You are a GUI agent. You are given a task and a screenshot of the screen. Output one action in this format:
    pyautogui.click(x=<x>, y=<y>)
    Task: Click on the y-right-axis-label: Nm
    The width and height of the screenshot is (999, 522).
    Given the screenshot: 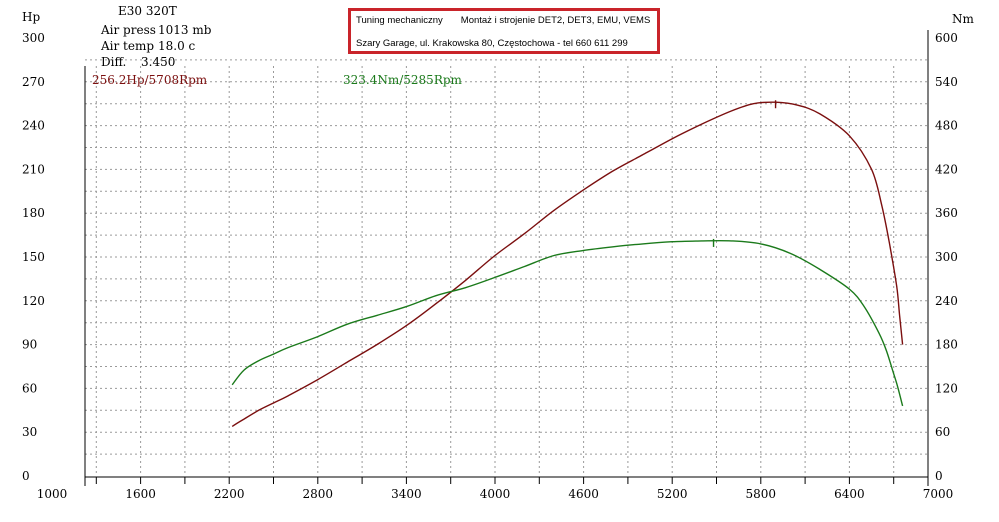 What is the action you would take?
    pyautogui.click(x=963, y=19)
    